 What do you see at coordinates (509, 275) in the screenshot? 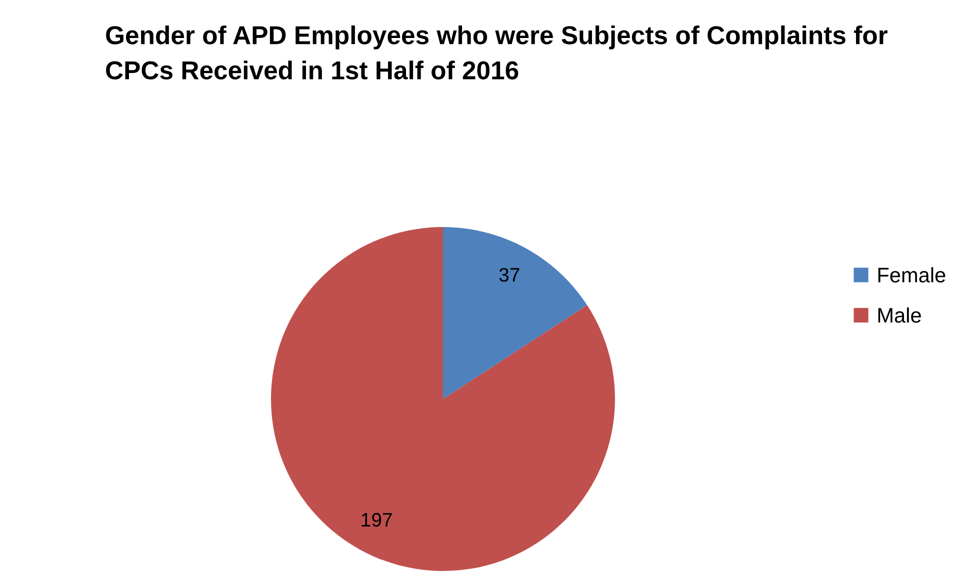
I see `data-label: 37` at bounding box center [509, 275].